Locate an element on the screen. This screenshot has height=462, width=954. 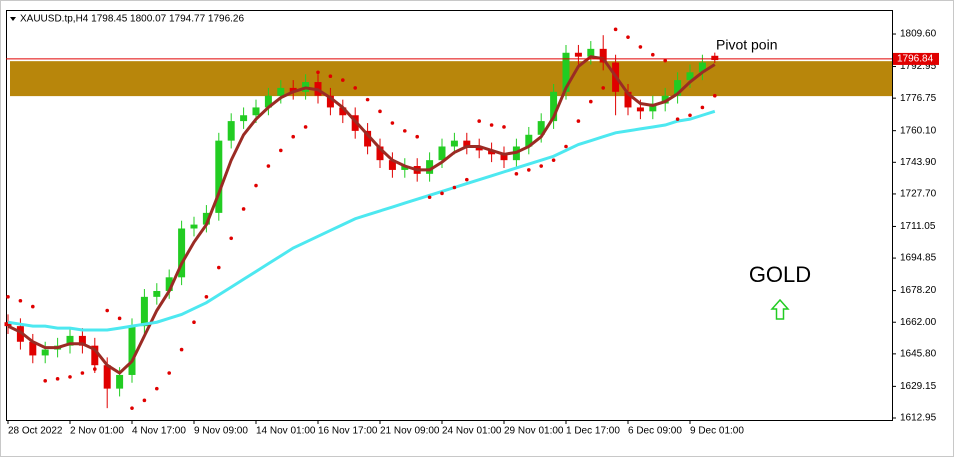
x-tick-label: 1 Dec 17:00 is located at coordinates (593, 431).